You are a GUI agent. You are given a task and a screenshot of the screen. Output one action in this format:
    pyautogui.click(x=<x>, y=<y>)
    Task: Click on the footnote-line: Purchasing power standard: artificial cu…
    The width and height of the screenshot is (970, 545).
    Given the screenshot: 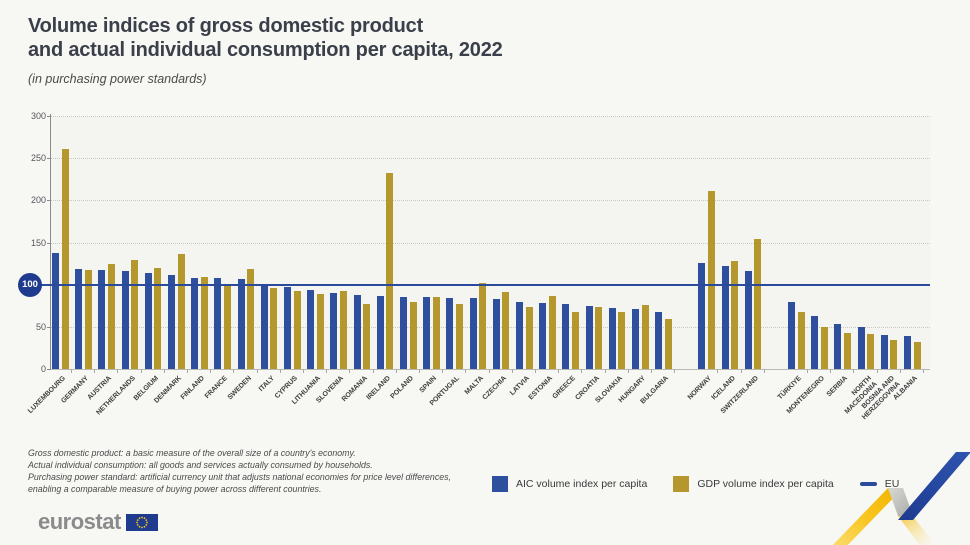 What is the action you would take?
    pyautogui.click(x=239, y=477)
    